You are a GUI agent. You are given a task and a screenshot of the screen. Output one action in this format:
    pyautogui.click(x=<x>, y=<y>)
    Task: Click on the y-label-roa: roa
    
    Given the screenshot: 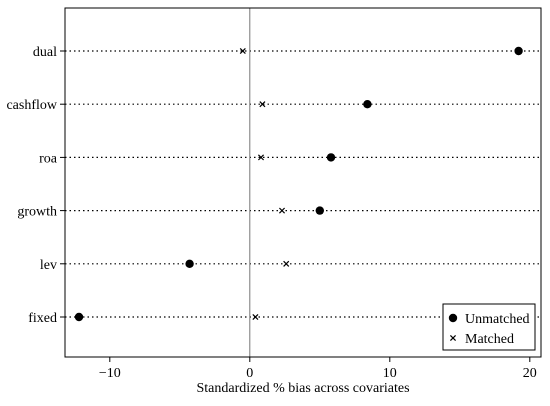 What is the action you would take?
    pyautogui.click(x=48, y=158)
    